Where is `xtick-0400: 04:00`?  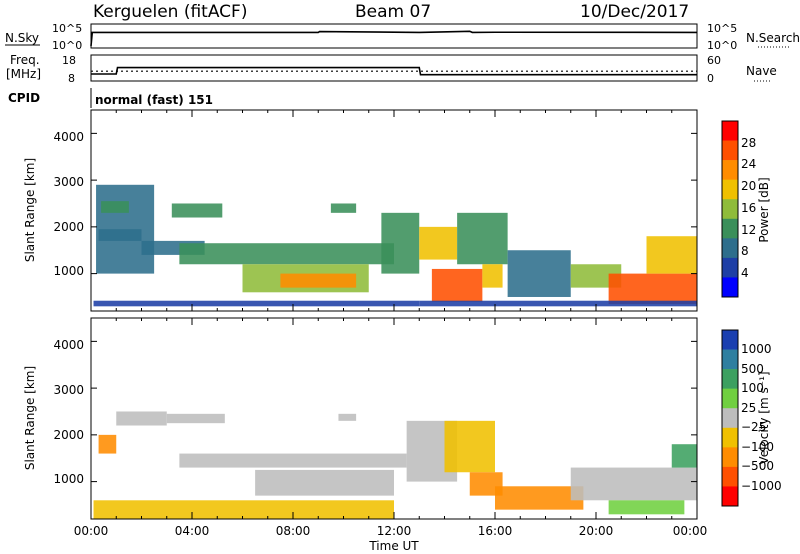
xtick-0400: 04:00 is located at coordinates (192, 531).